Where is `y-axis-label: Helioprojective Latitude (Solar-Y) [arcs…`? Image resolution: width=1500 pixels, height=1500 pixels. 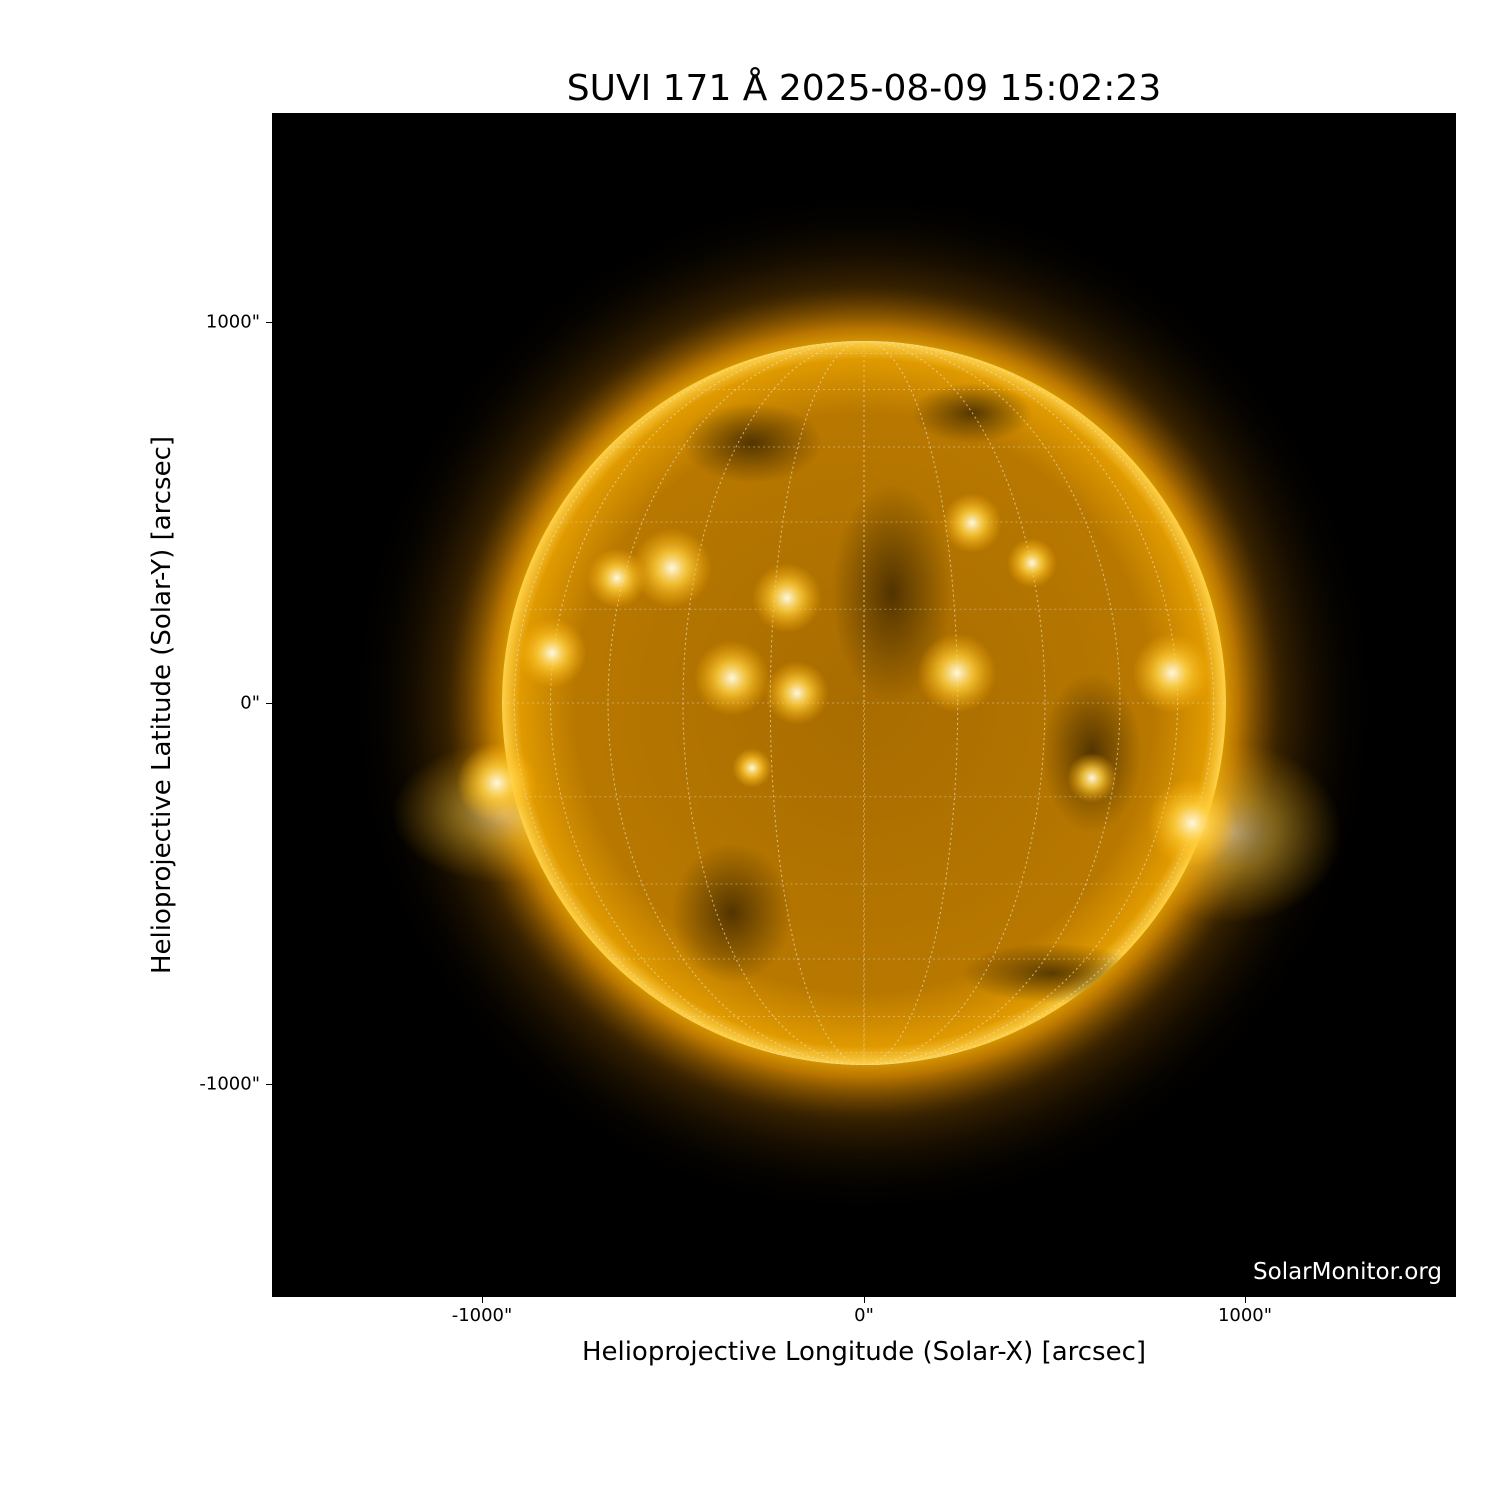 y-axis-label: Helioprojective Latitude (Solar-Y) [arcs… is located at coordinates (162, 705).